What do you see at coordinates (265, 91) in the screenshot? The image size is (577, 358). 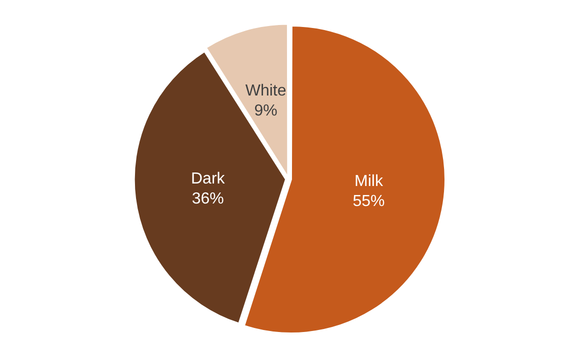 I see `slice-label: White` at bounding box center [265, 91].